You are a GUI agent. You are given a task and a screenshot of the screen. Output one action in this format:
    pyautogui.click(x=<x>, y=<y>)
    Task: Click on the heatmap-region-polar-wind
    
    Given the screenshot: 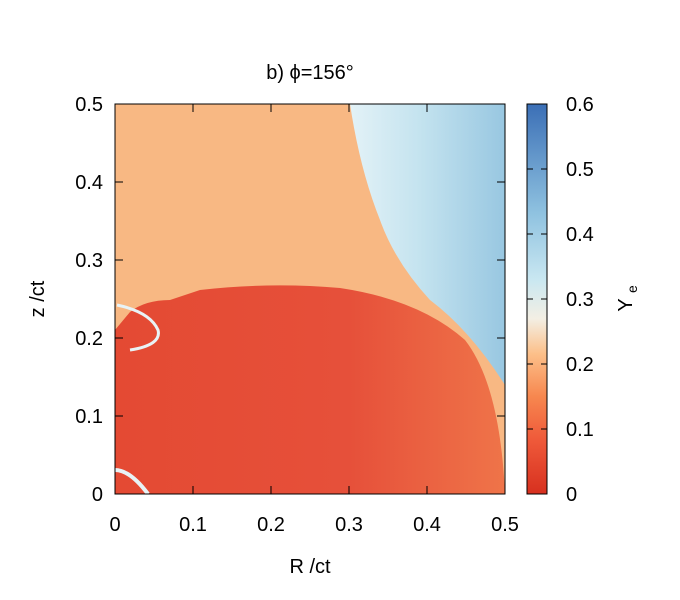 What is the action you would take?
    pyautogui.click(x=427, y=244)
    